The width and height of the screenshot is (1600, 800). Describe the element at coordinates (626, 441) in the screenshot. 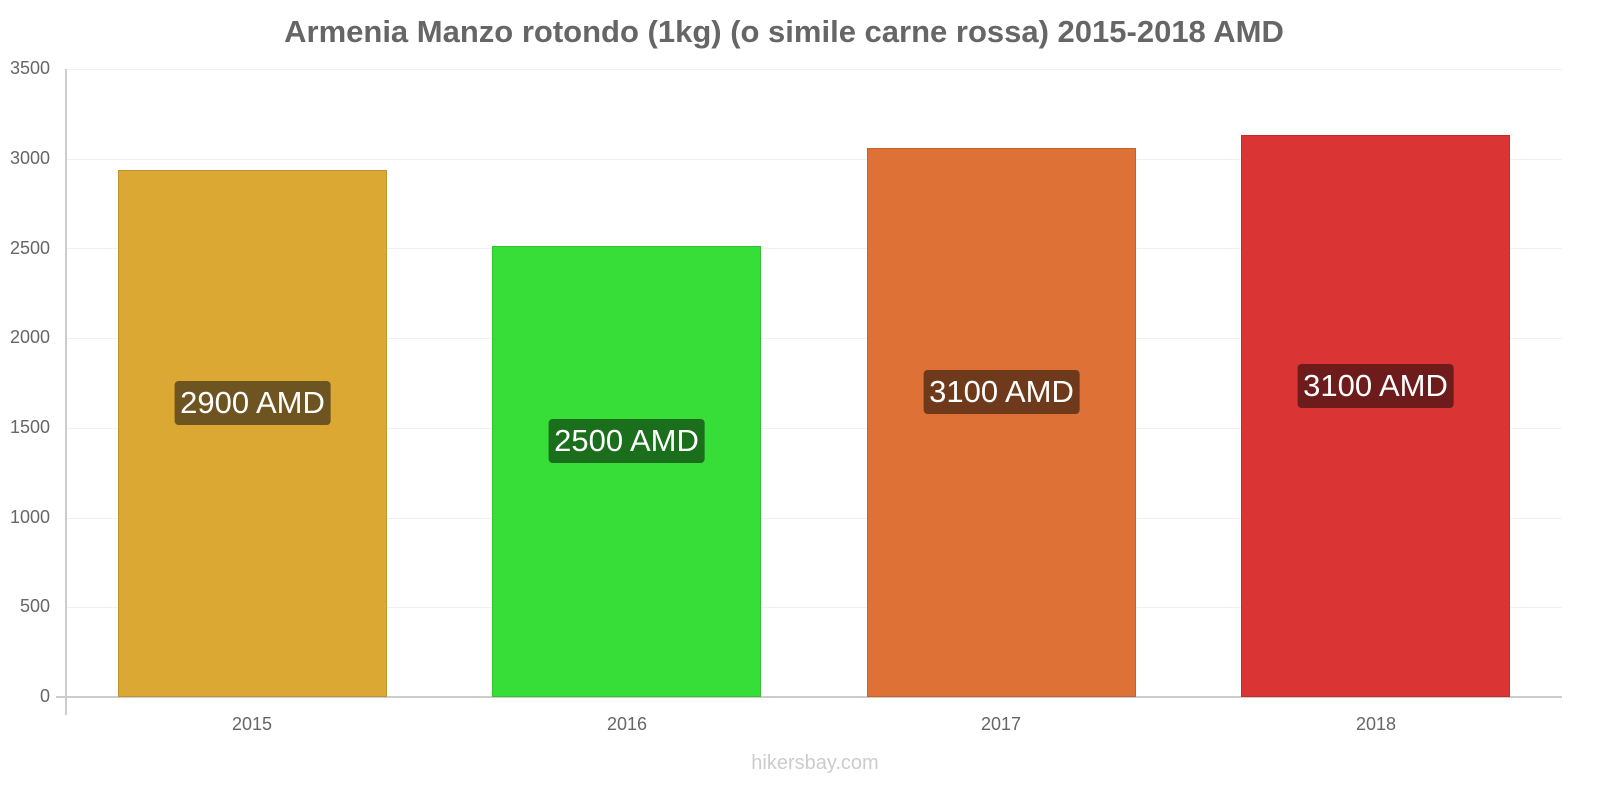

I see `bar-value-label: 2500 AMD` at that location.